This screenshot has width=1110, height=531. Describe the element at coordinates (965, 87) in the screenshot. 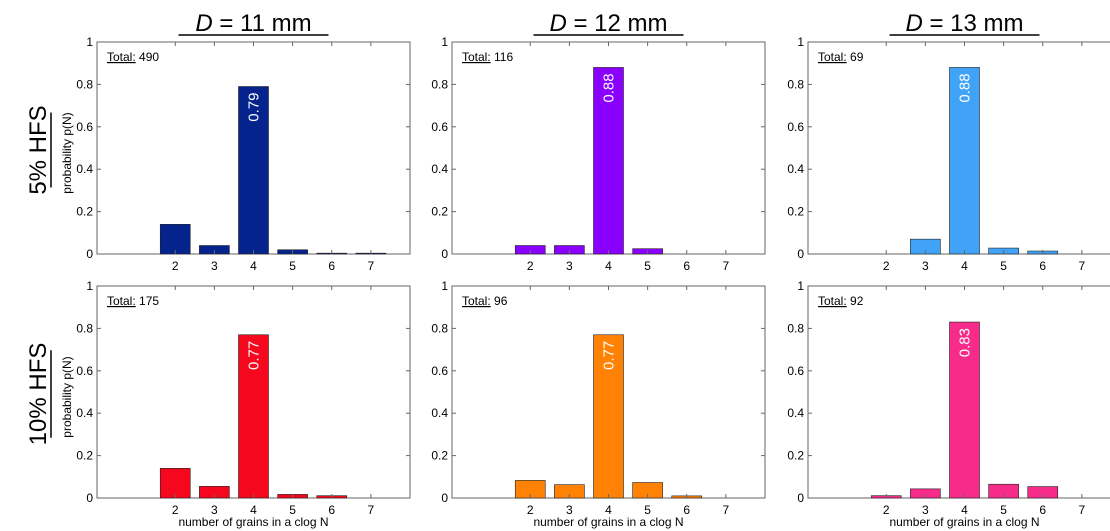

I see `bar-value-label: 0.88` at that location.